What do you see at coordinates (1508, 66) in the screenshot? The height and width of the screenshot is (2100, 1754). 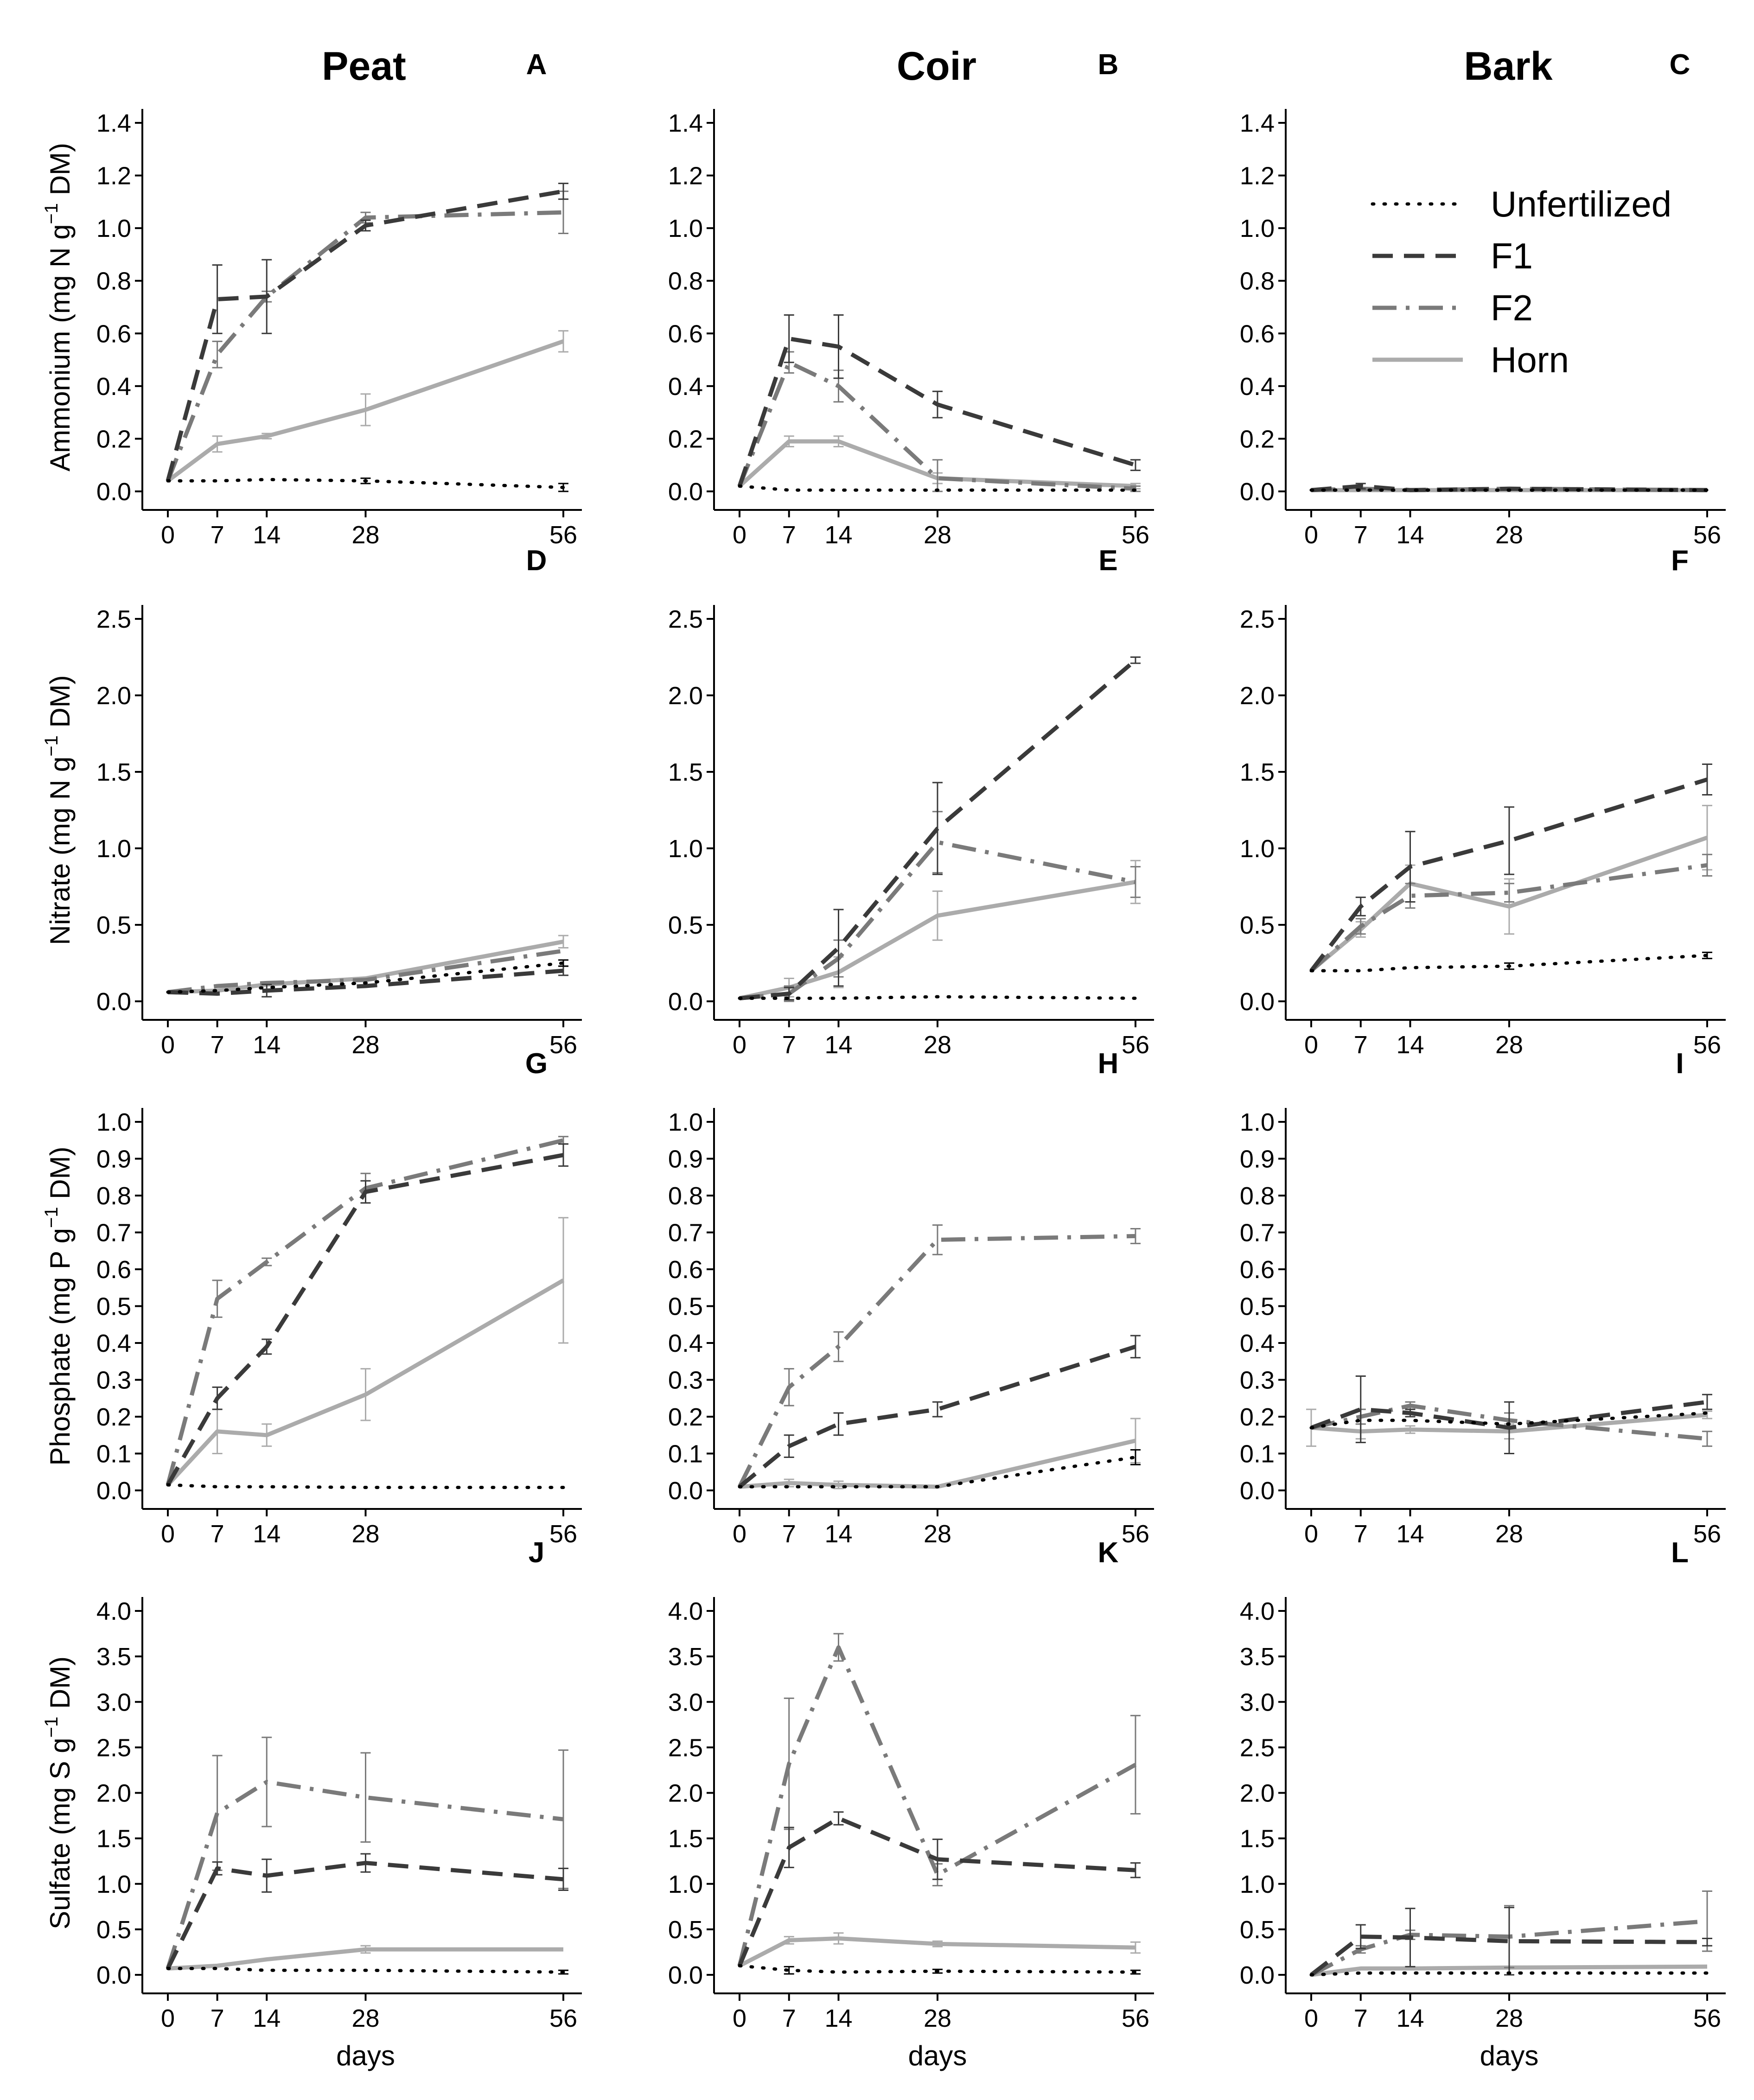 I see `column-title-bark: Bark` at bounding box center [1508, 66].